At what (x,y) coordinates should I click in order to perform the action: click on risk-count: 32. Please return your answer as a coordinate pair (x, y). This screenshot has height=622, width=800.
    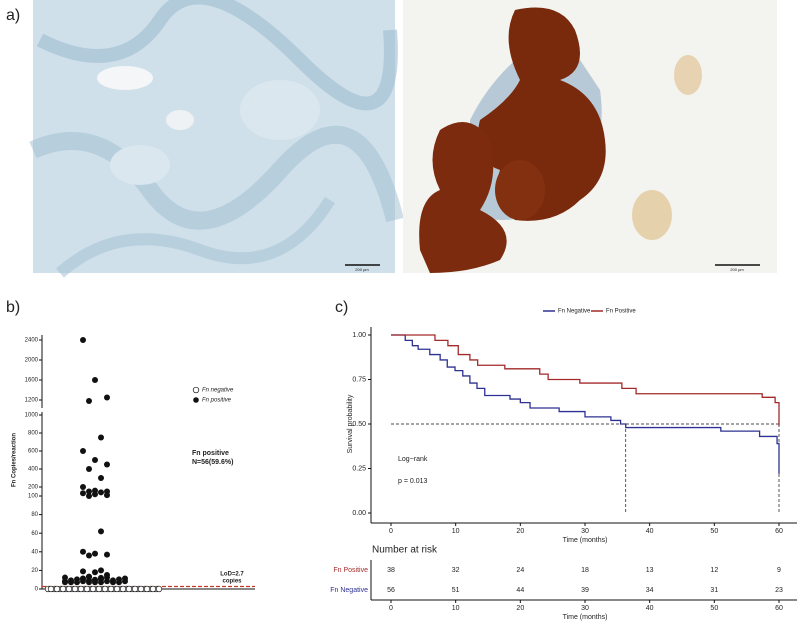
    Looking at the image, I should click on (456, 570).